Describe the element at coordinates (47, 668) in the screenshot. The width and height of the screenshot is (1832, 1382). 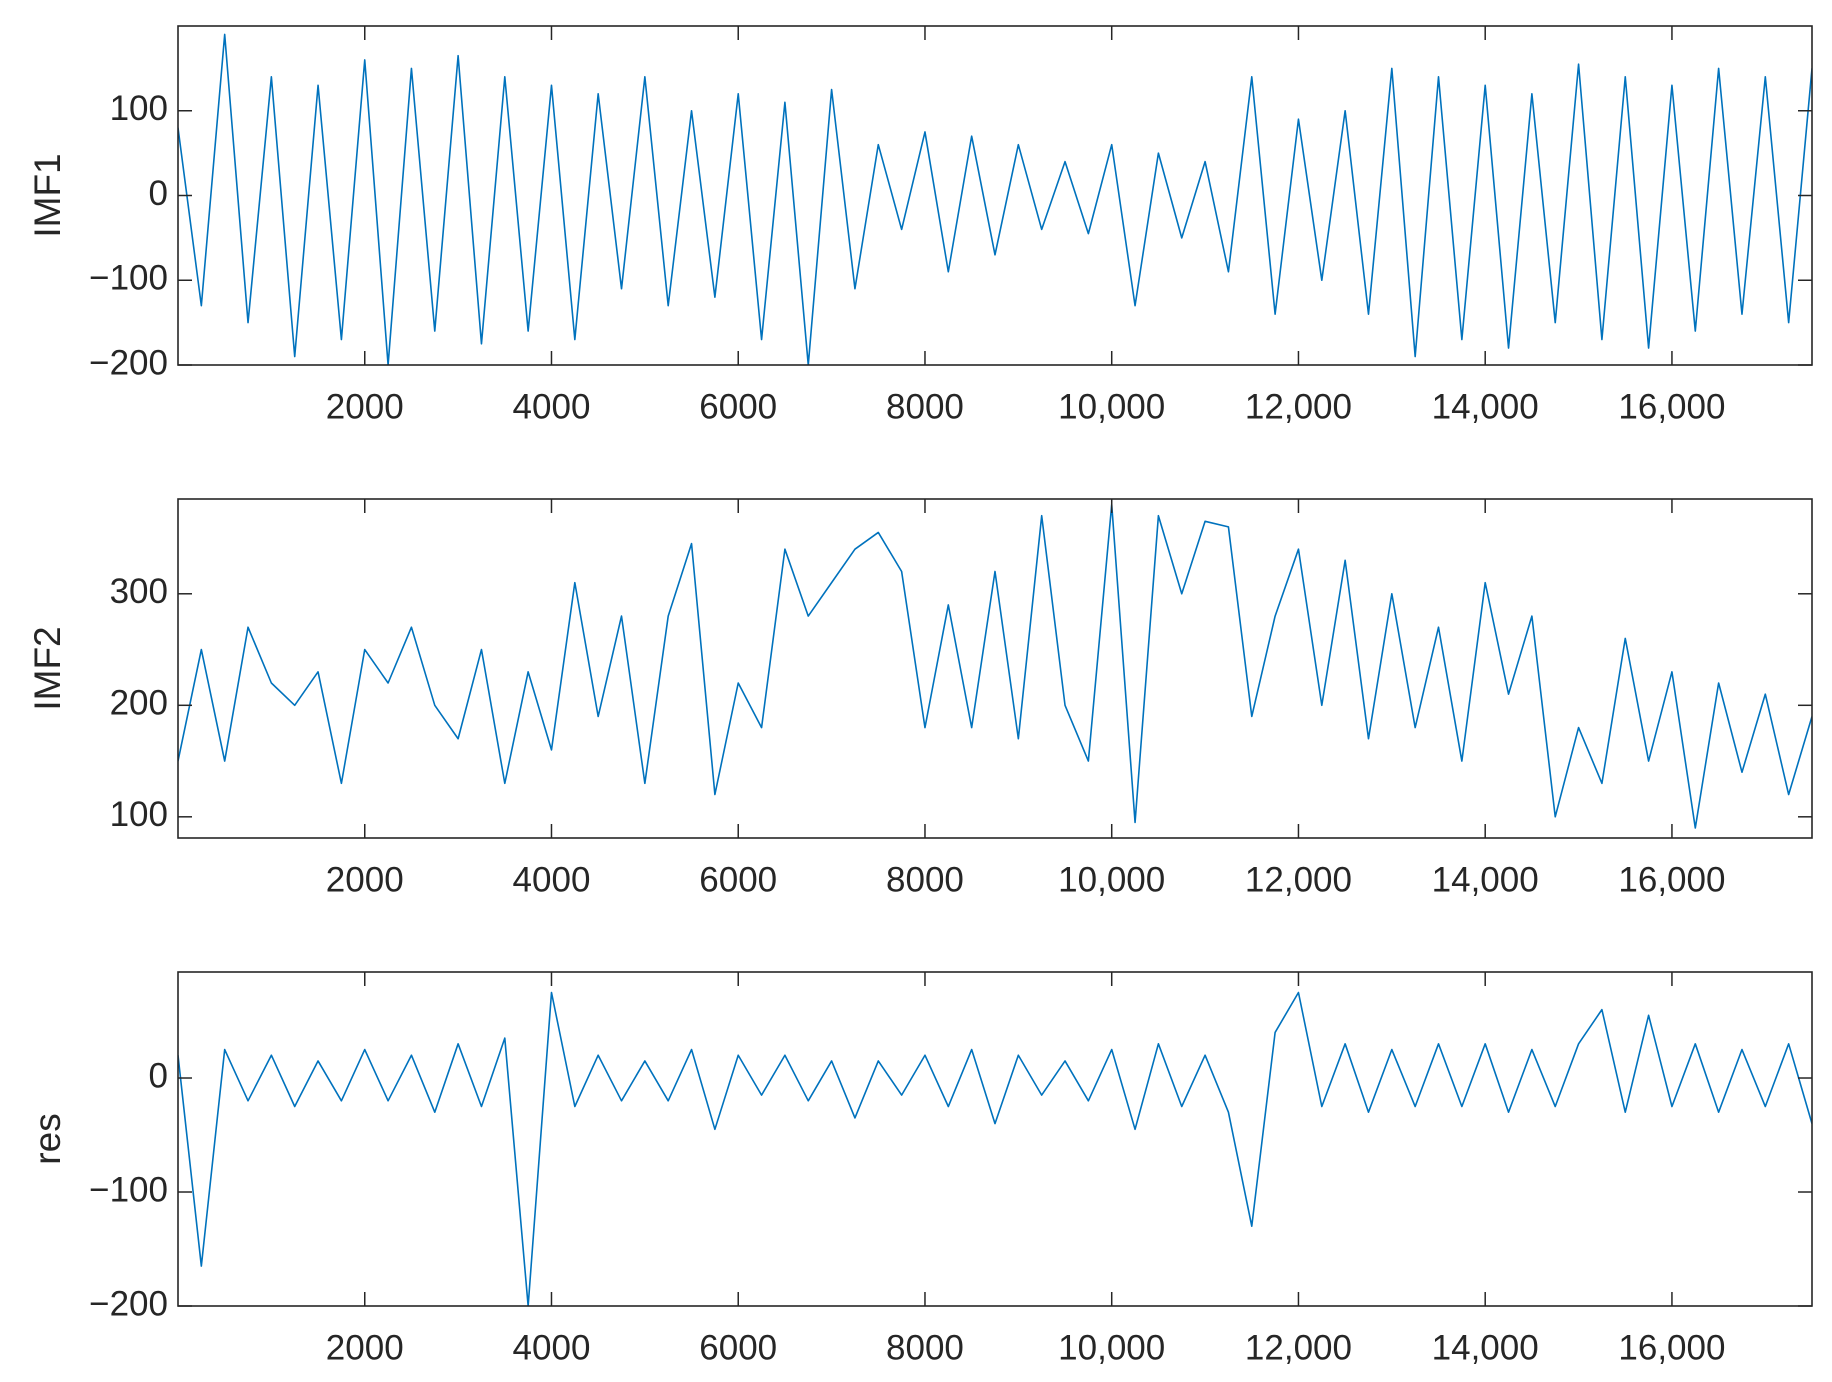
I see `y-axis-label: IMF2` at that location.